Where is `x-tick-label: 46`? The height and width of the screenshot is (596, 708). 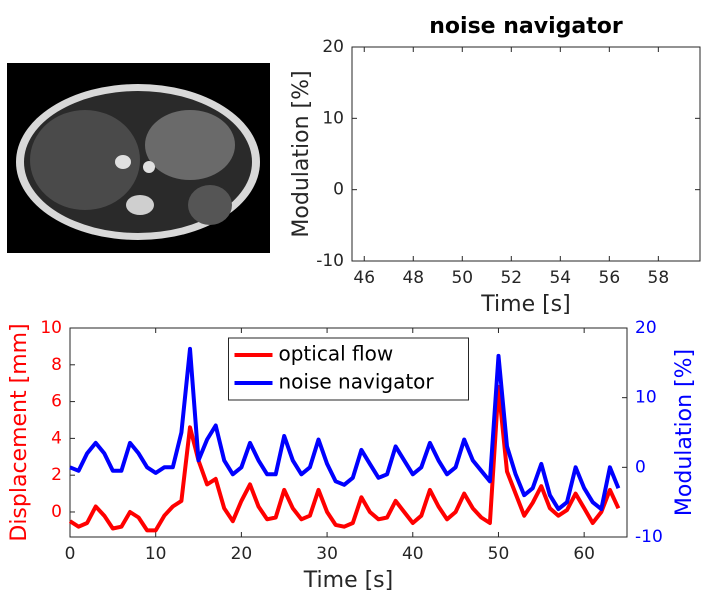 x-tick-label: 46 is located at coordinates (364, 278).